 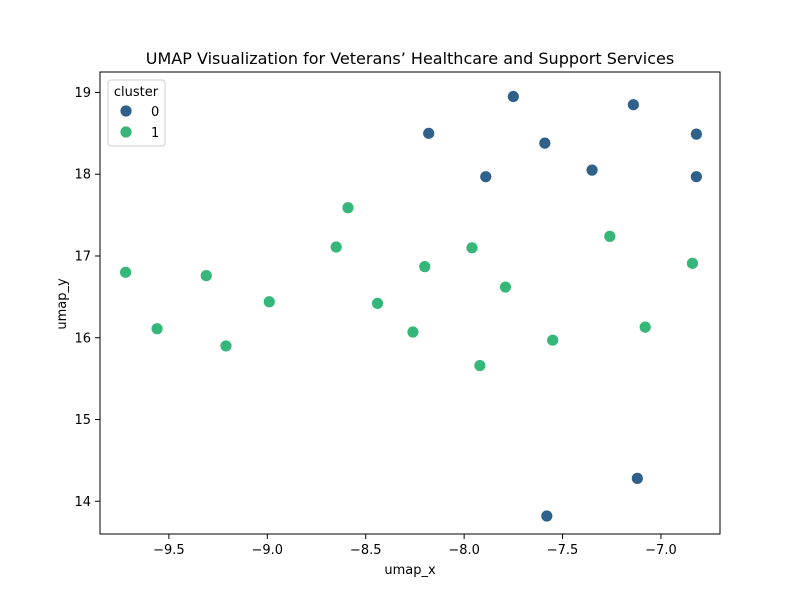 I want to click on legend-title: cluster, so click(x=136, y=92).